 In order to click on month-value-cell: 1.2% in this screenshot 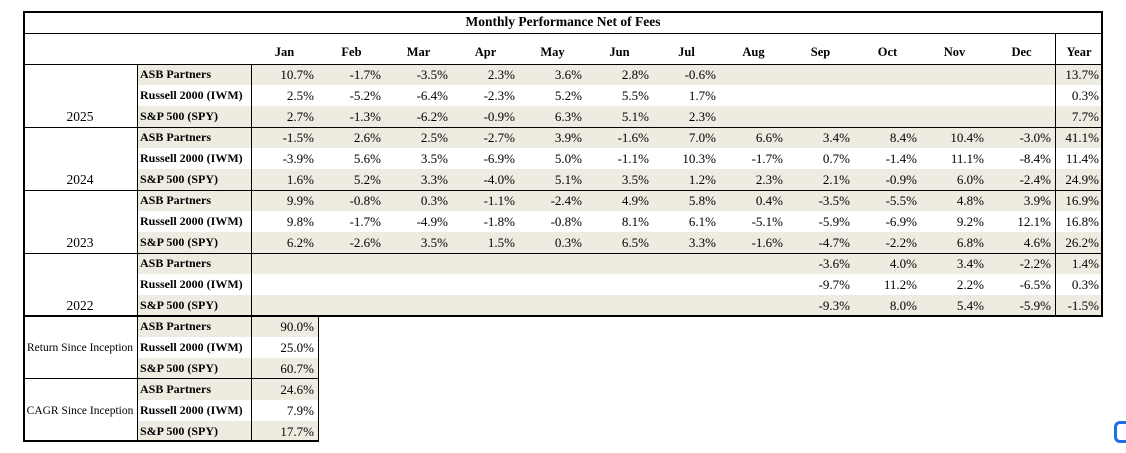, I will do `click(686, 179)`.